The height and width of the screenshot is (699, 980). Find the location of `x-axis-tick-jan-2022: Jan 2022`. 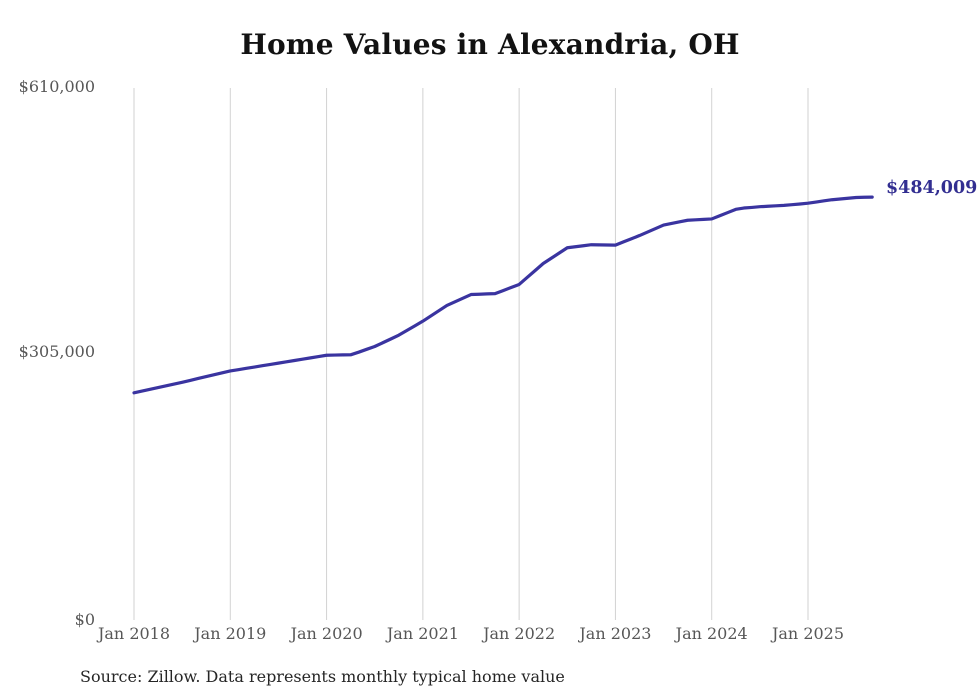

x-axis-tick-jan-2022: Jan 2022 is located at coordinates (519, 633).